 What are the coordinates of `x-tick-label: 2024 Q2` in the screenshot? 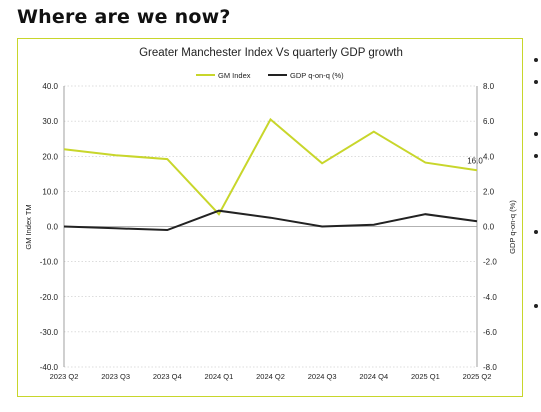 It's located at (270, 376).